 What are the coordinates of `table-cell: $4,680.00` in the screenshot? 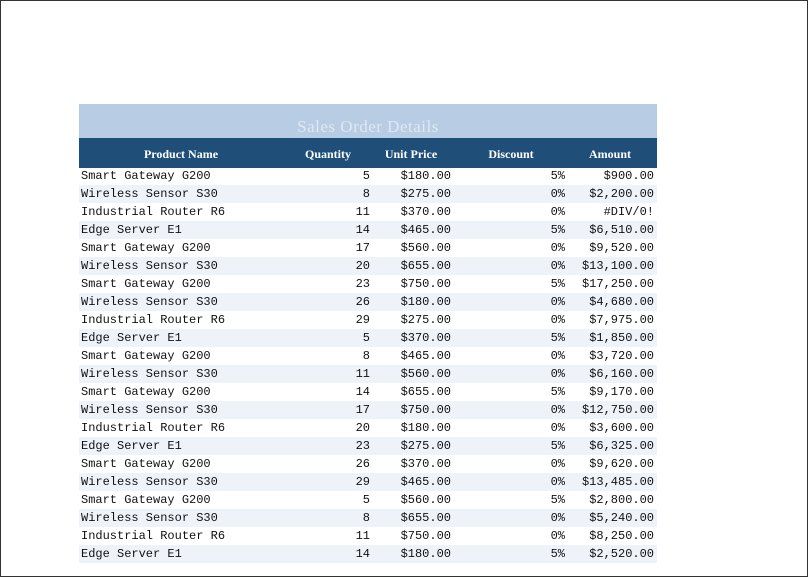 It's located at (621, 302).